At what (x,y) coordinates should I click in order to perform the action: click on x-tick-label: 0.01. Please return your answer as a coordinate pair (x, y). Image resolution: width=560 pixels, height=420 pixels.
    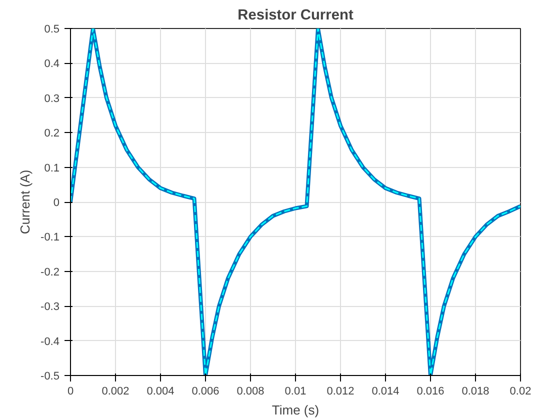
    Looking at the image, I should click on (295, 392).